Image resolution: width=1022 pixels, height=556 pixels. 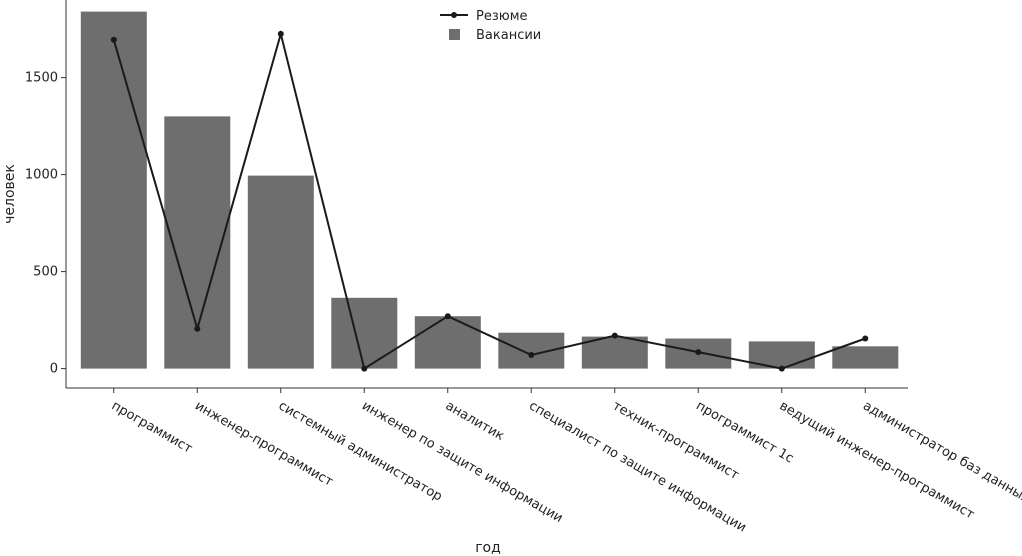 What do you see at coordinates (45, 272) in the screenshot?
I see `y-tick-label: 500` at bounding box center [45, 272].